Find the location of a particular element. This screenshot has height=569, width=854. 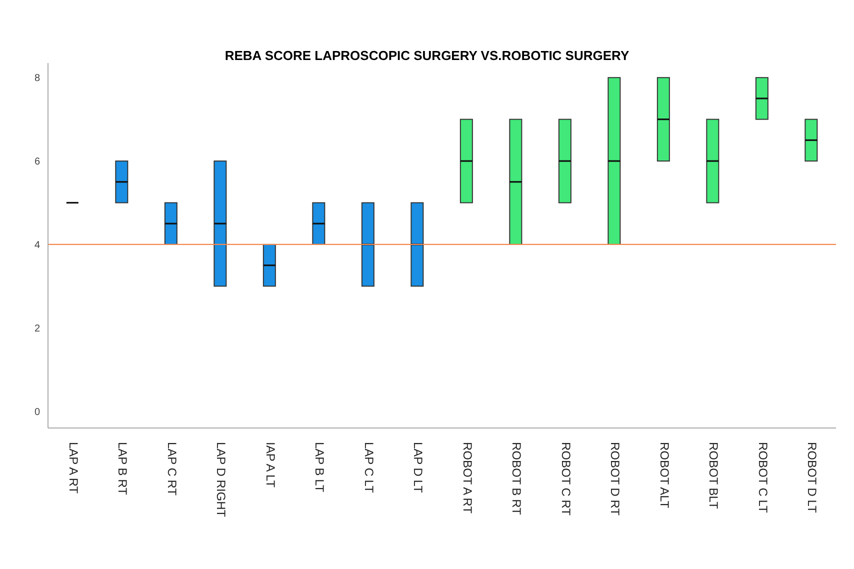

x-tick-label: ROBOT ALT is located at coordinates (664, 475).